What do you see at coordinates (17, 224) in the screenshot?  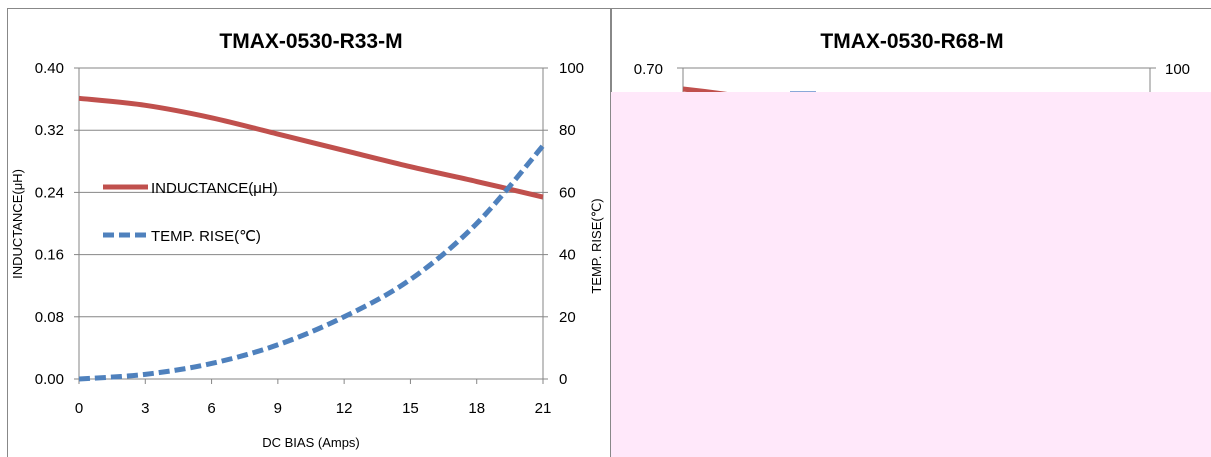 I see `y-axis-label: INDUCTANCE(μH)` at bounding box center [17, 224].